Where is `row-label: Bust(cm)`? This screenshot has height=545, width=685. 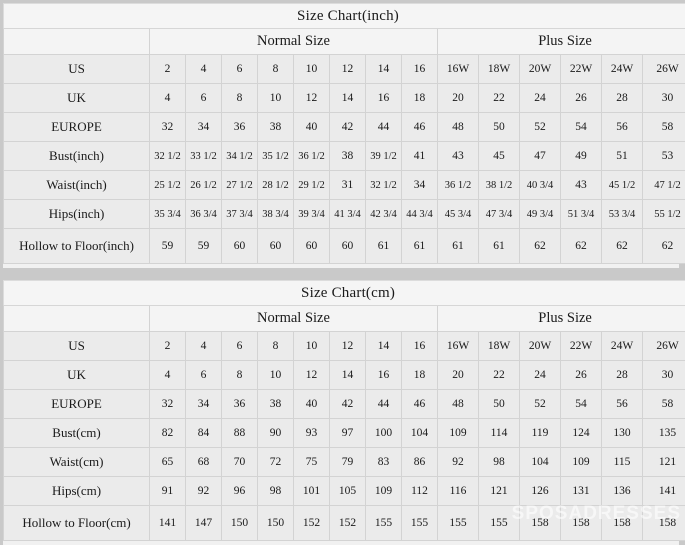 row-label: Bust(cm) is located at coordinates (77, 433).